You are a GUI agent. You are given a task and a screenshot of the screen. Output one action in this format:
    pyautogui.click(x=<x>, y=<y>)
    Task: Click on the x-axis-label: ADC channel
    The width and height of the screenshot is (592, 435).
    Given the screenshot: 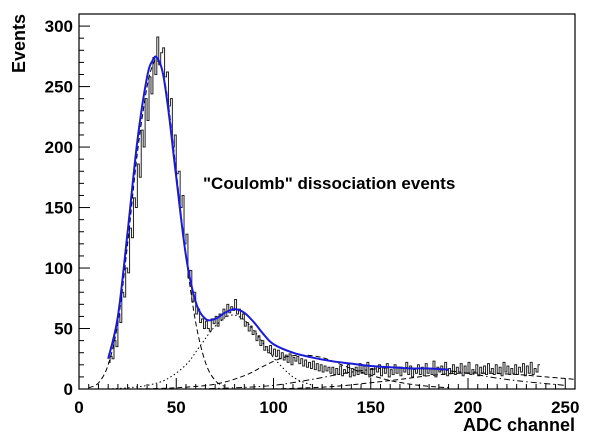 What is the action you would take?
    pyautogui.click(x=519, y=425)
    